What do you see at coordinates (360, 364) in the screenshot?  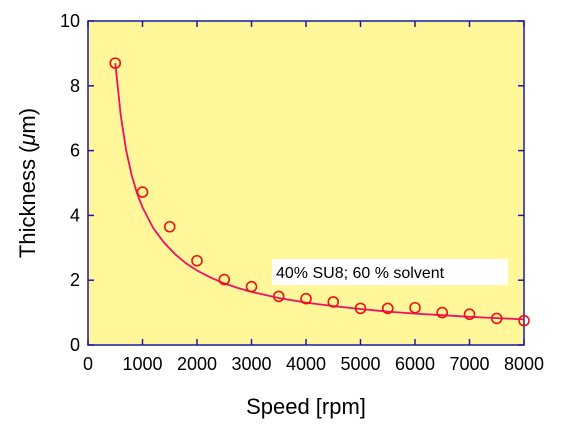 I see `x-tick-label: 5000` at bounding box center [360, 364].